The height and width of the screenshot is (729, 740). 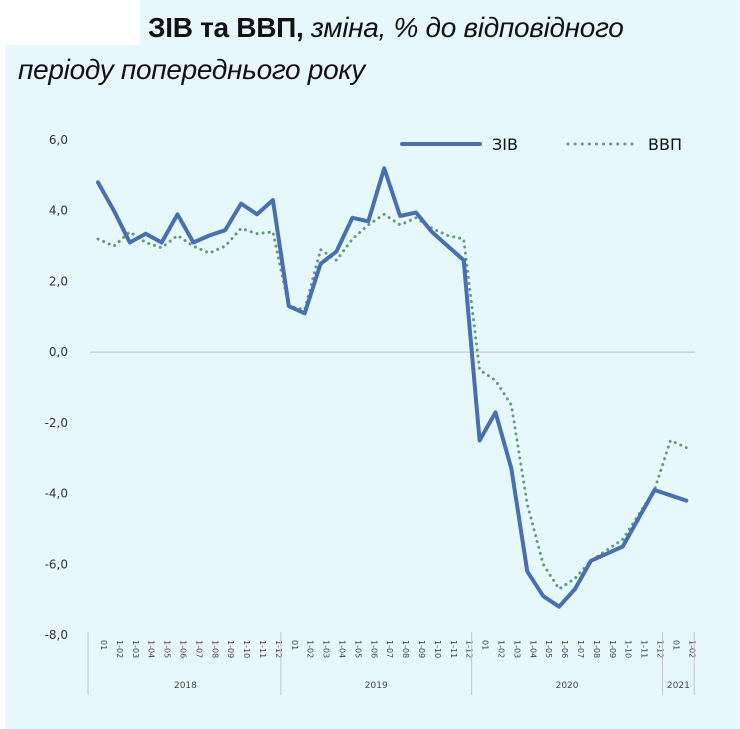 What do you see at coordinates (58, 352) in the screenshot?
I see `y-tick-label: 0,0` at bounding box center [58, 352].